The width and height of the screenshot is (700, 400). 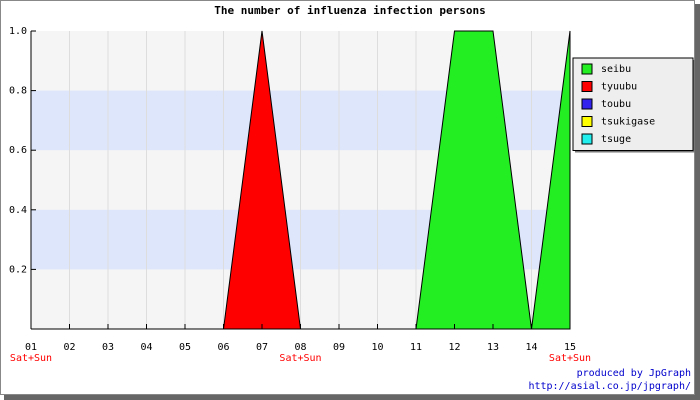 I want to click on x-tick-label: 12, so click(x=454, y=347).